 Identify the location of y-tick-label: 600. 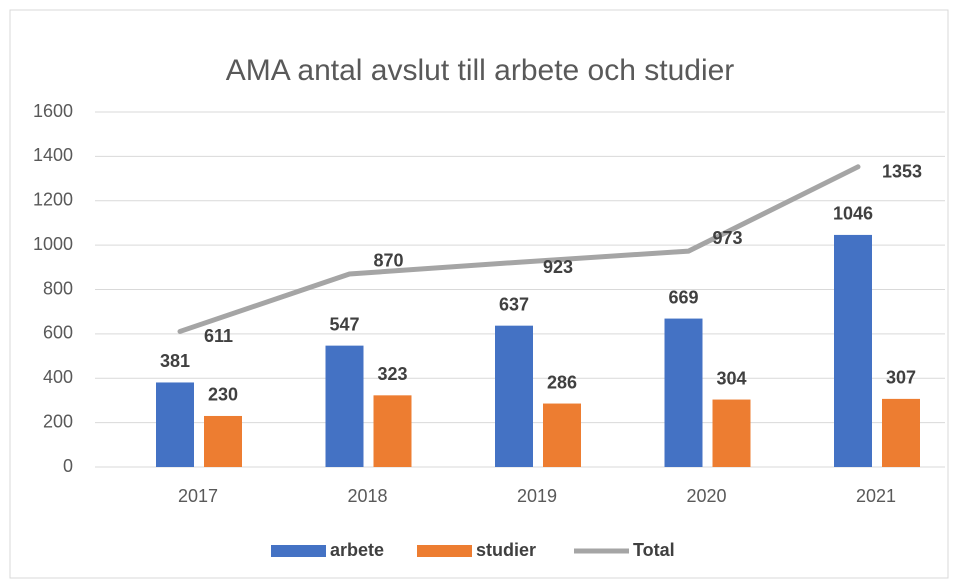
(58, 333).